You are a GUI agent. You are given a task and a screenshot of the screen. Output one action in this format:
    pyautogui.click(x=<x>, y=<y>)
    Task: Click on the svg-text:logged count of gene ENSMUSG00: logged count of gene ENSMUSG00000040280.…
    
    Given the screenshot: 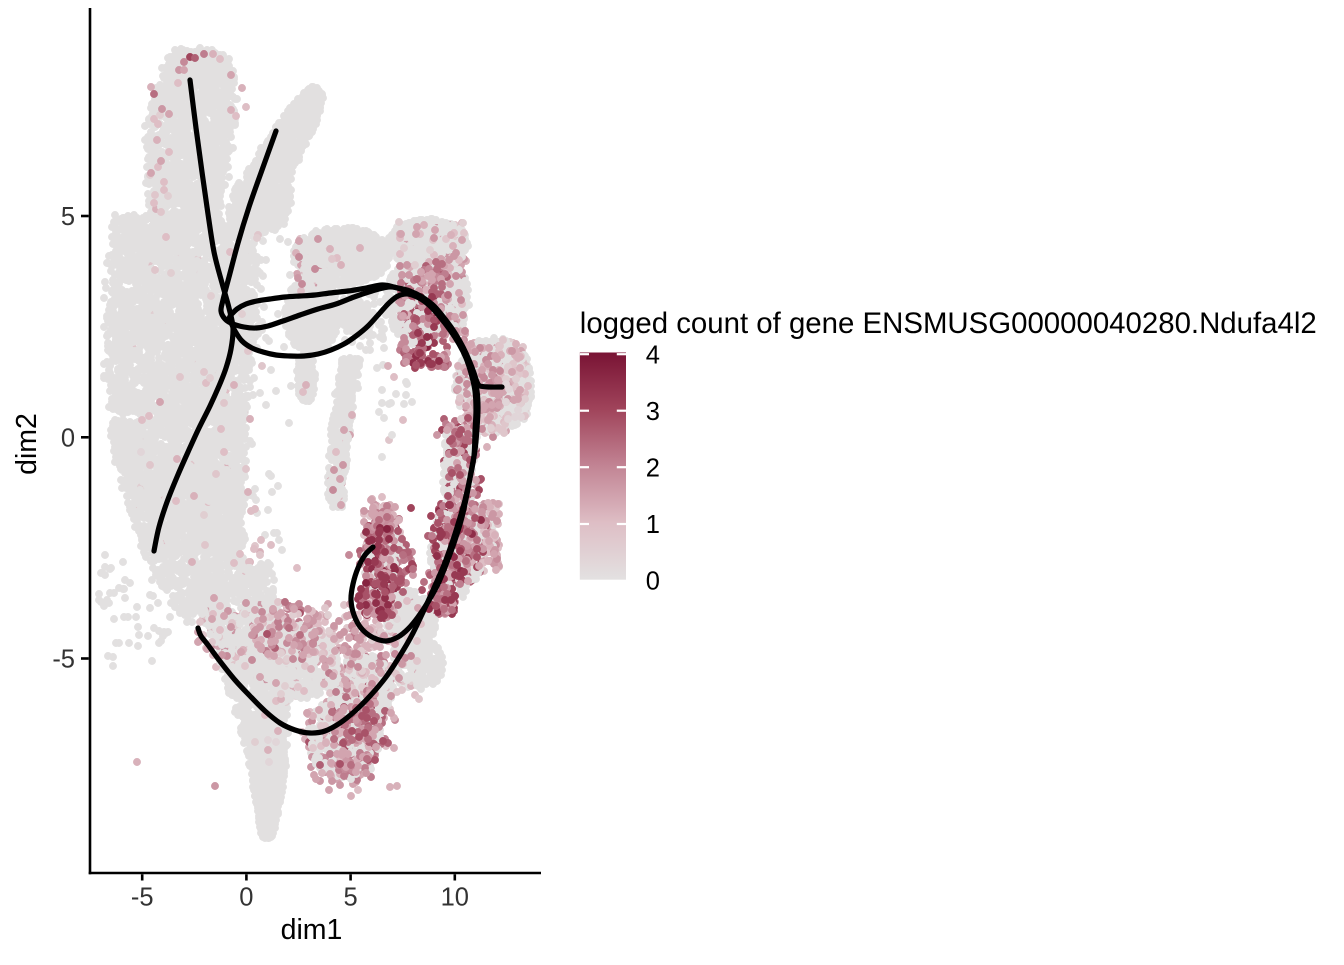 What is the action you would take?
    pyautogui.click(x=948, y=323)
    